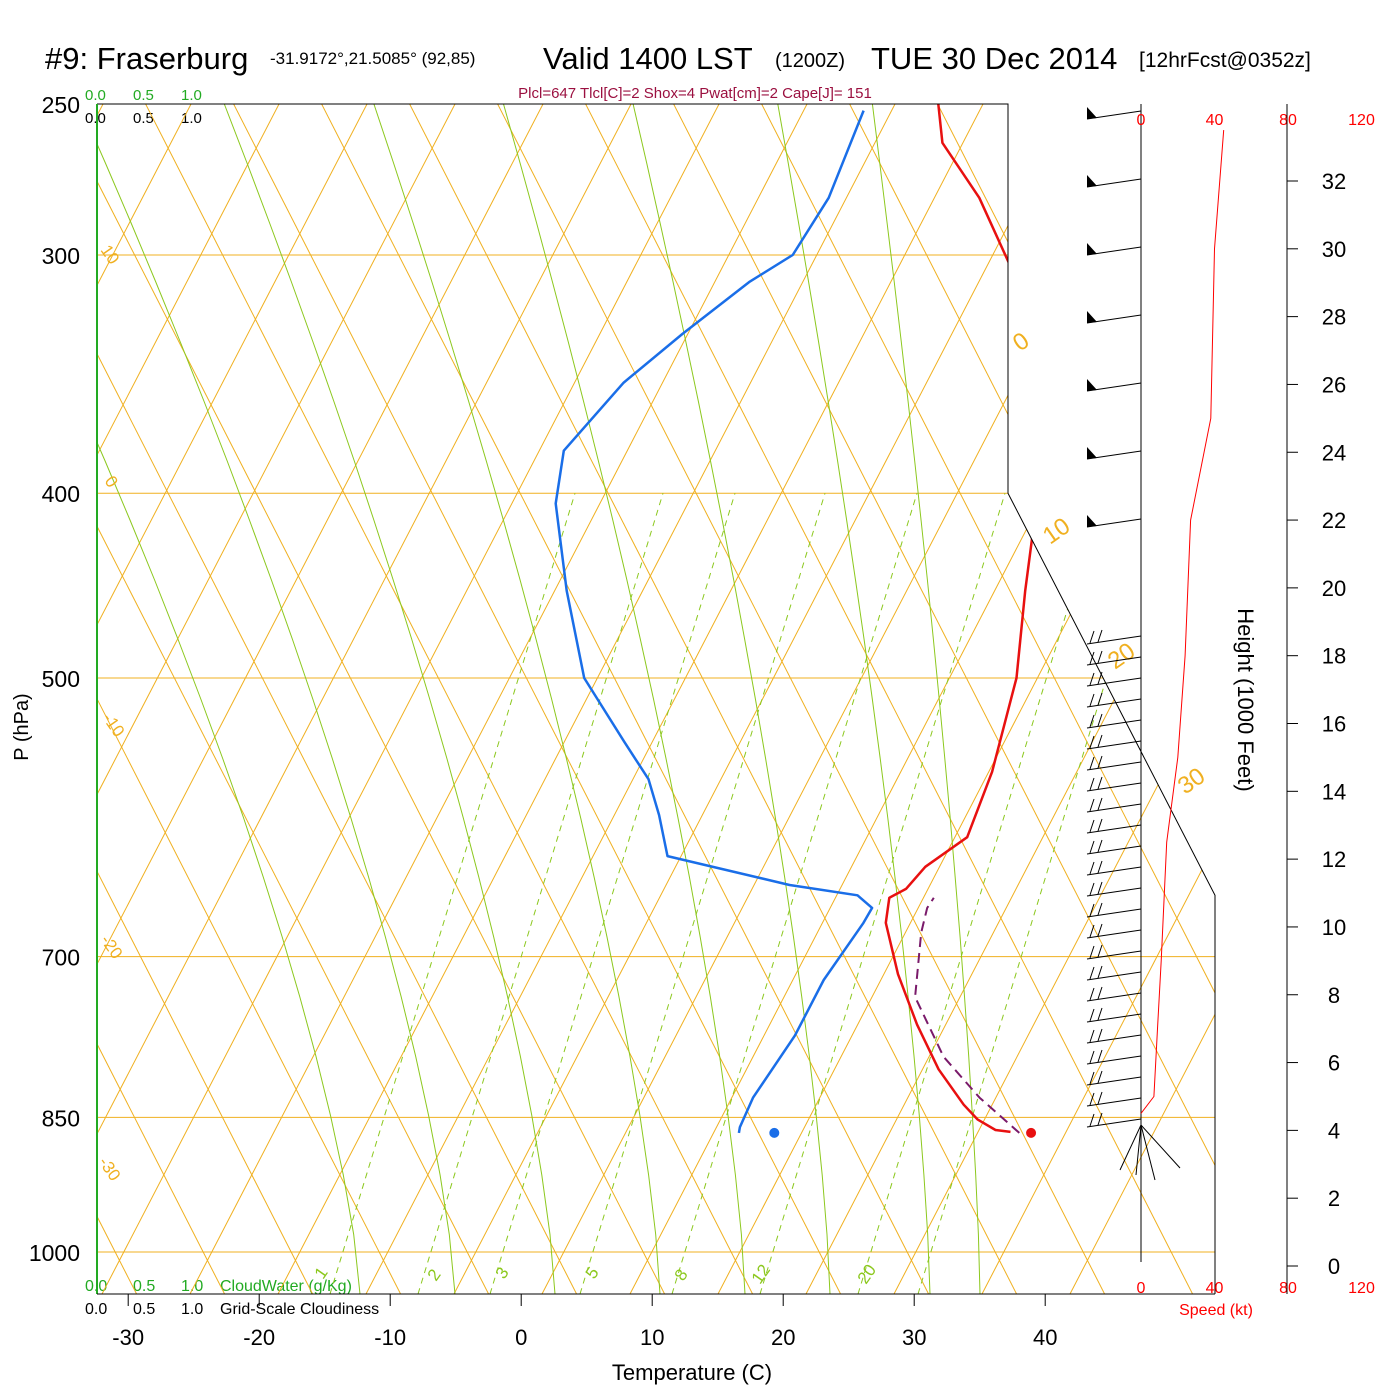  I want to click on pressure-tick-label: 700, so click(61, 958).